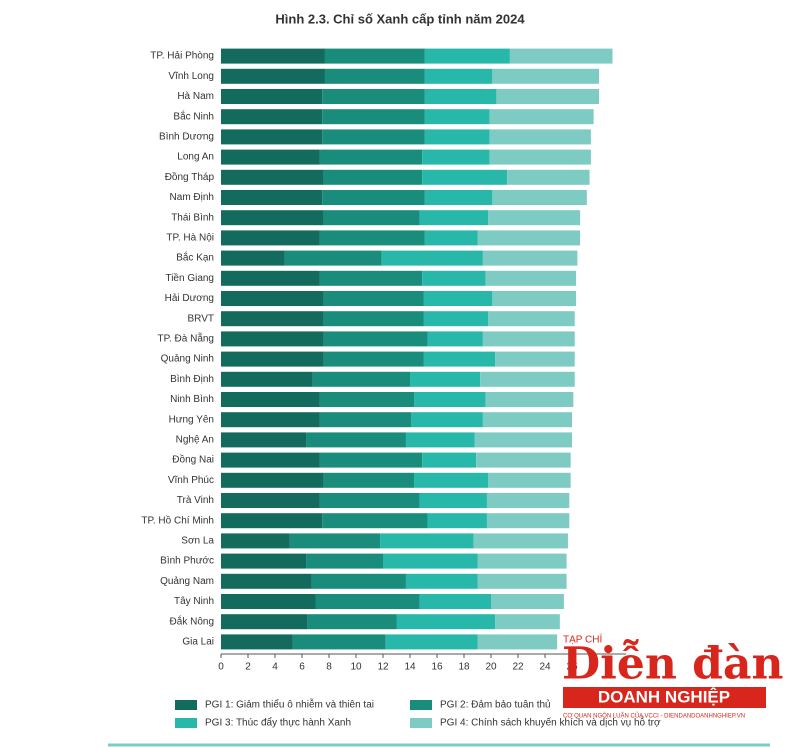 This screenshot has width=800, height=747. I want to click on category-label: TP. Hải Phòng, so click(182, 56).